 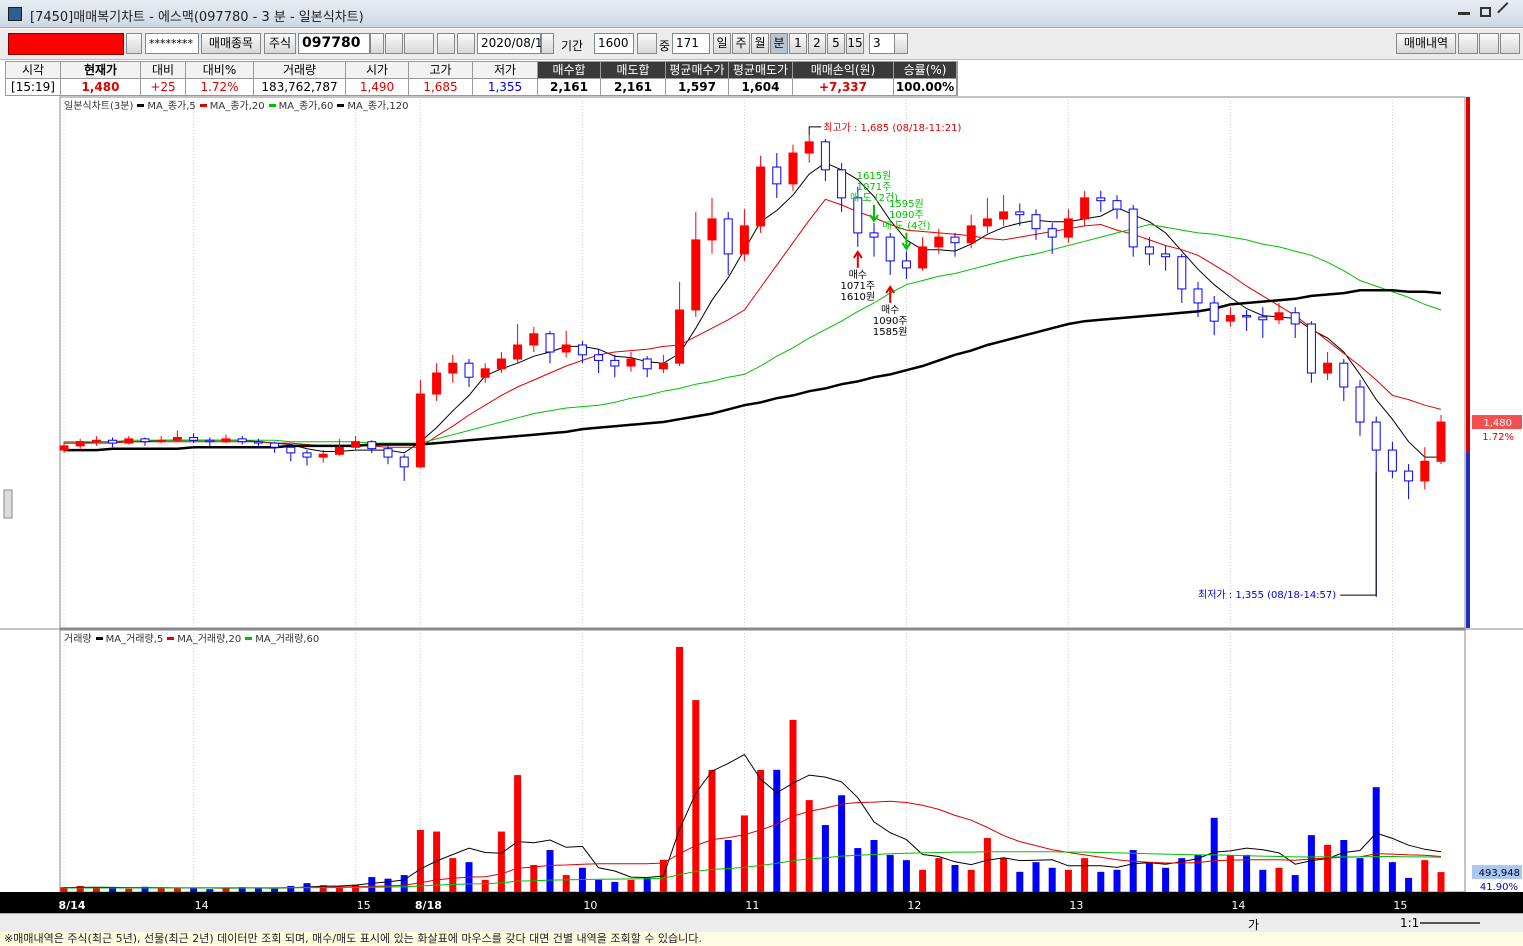 I want to click on info-value: 183,762,787, so click(x=300, y=87).